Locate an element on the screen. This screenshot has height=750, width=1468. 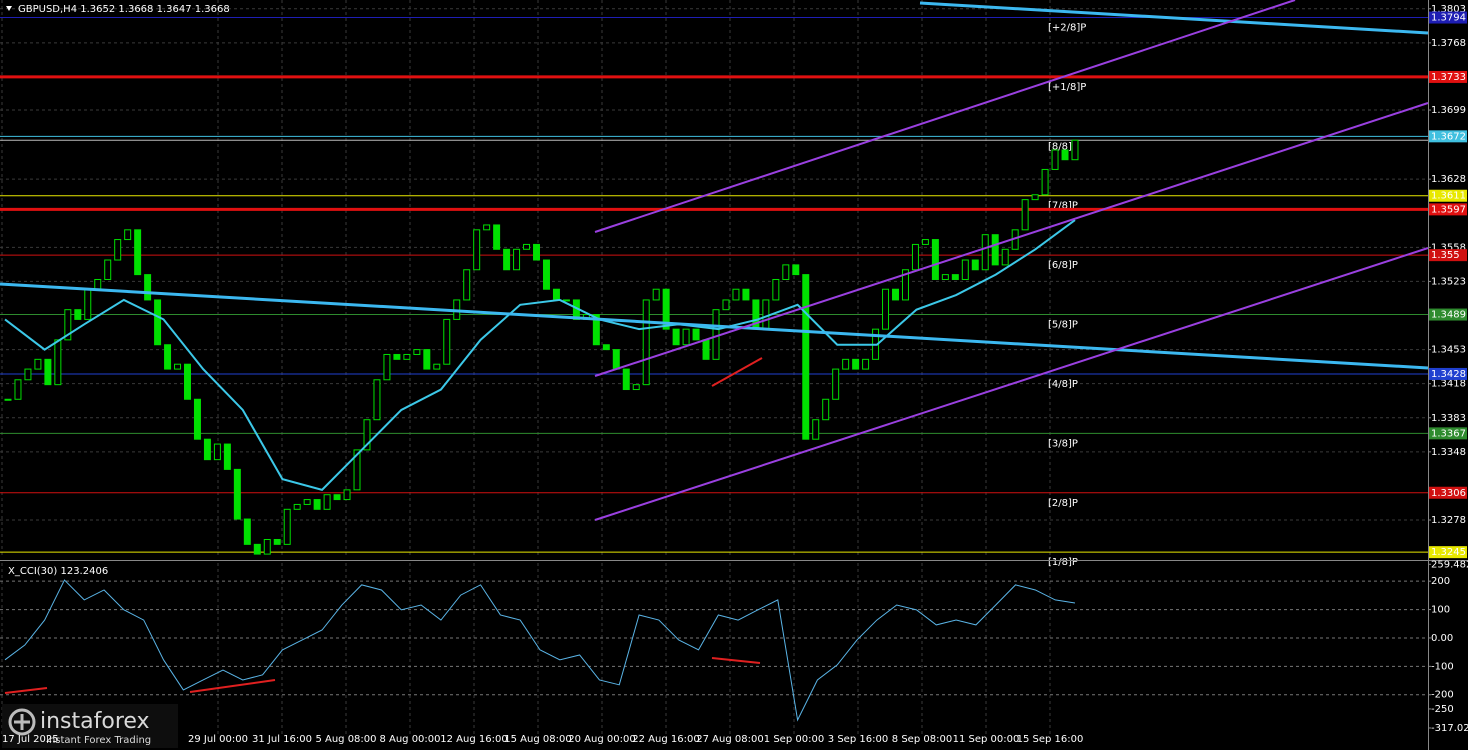
indicator-title: X_CCI(30) 123.2406 is located at coordinates (58, 571).